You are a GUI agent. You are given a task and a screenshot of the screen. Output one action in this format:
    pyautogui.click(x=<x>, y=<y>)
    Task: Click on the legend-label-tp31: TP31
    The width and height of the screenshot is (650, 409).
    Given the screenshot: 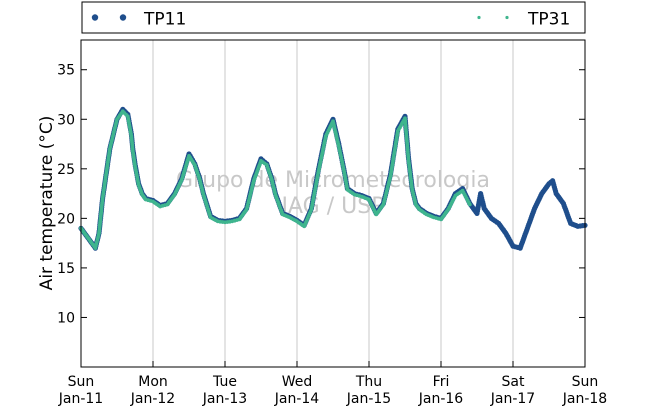 What is the action you would take?
    pyautogui.click(x=548, y=20)
    